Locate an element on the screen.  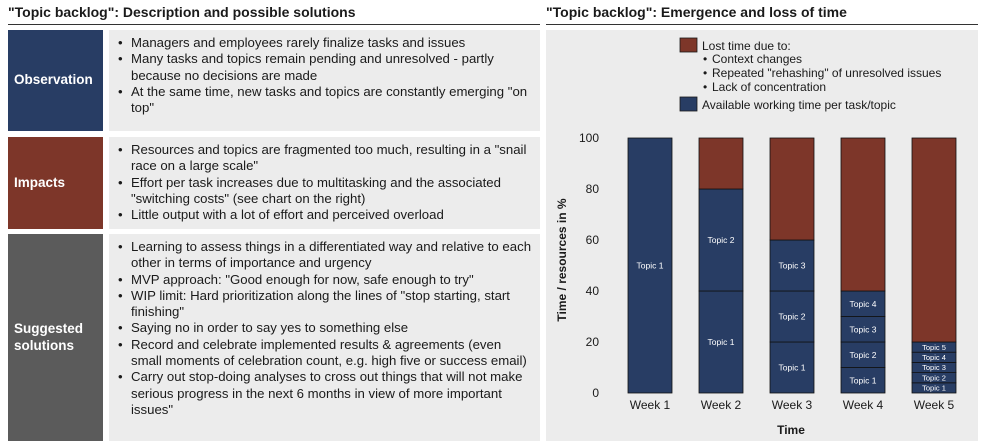
impacts-label: Impacts is located at coordinates (55, 183).